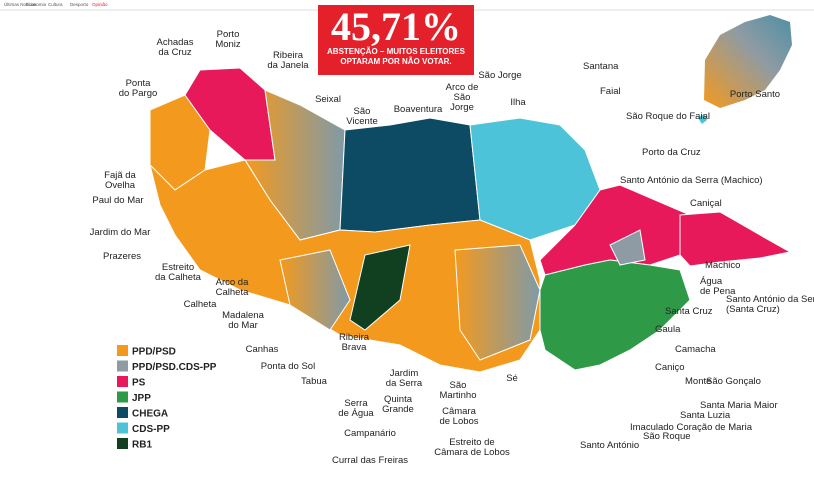 This screenshot has width=814, height=487. What do you see at coordinates (499, 75) in the screenshot?
I see `place-label: São Jorge` at bounding box center [499, 75].